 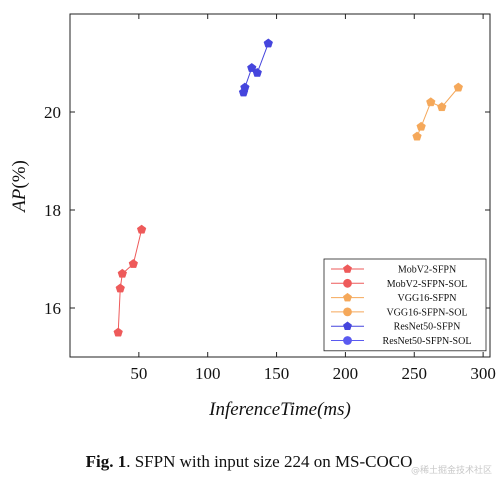 What do you see at coordinates (52, 112) in the screenshot?
I see `y-tick-label: 20` at bounding box center [52, 112].